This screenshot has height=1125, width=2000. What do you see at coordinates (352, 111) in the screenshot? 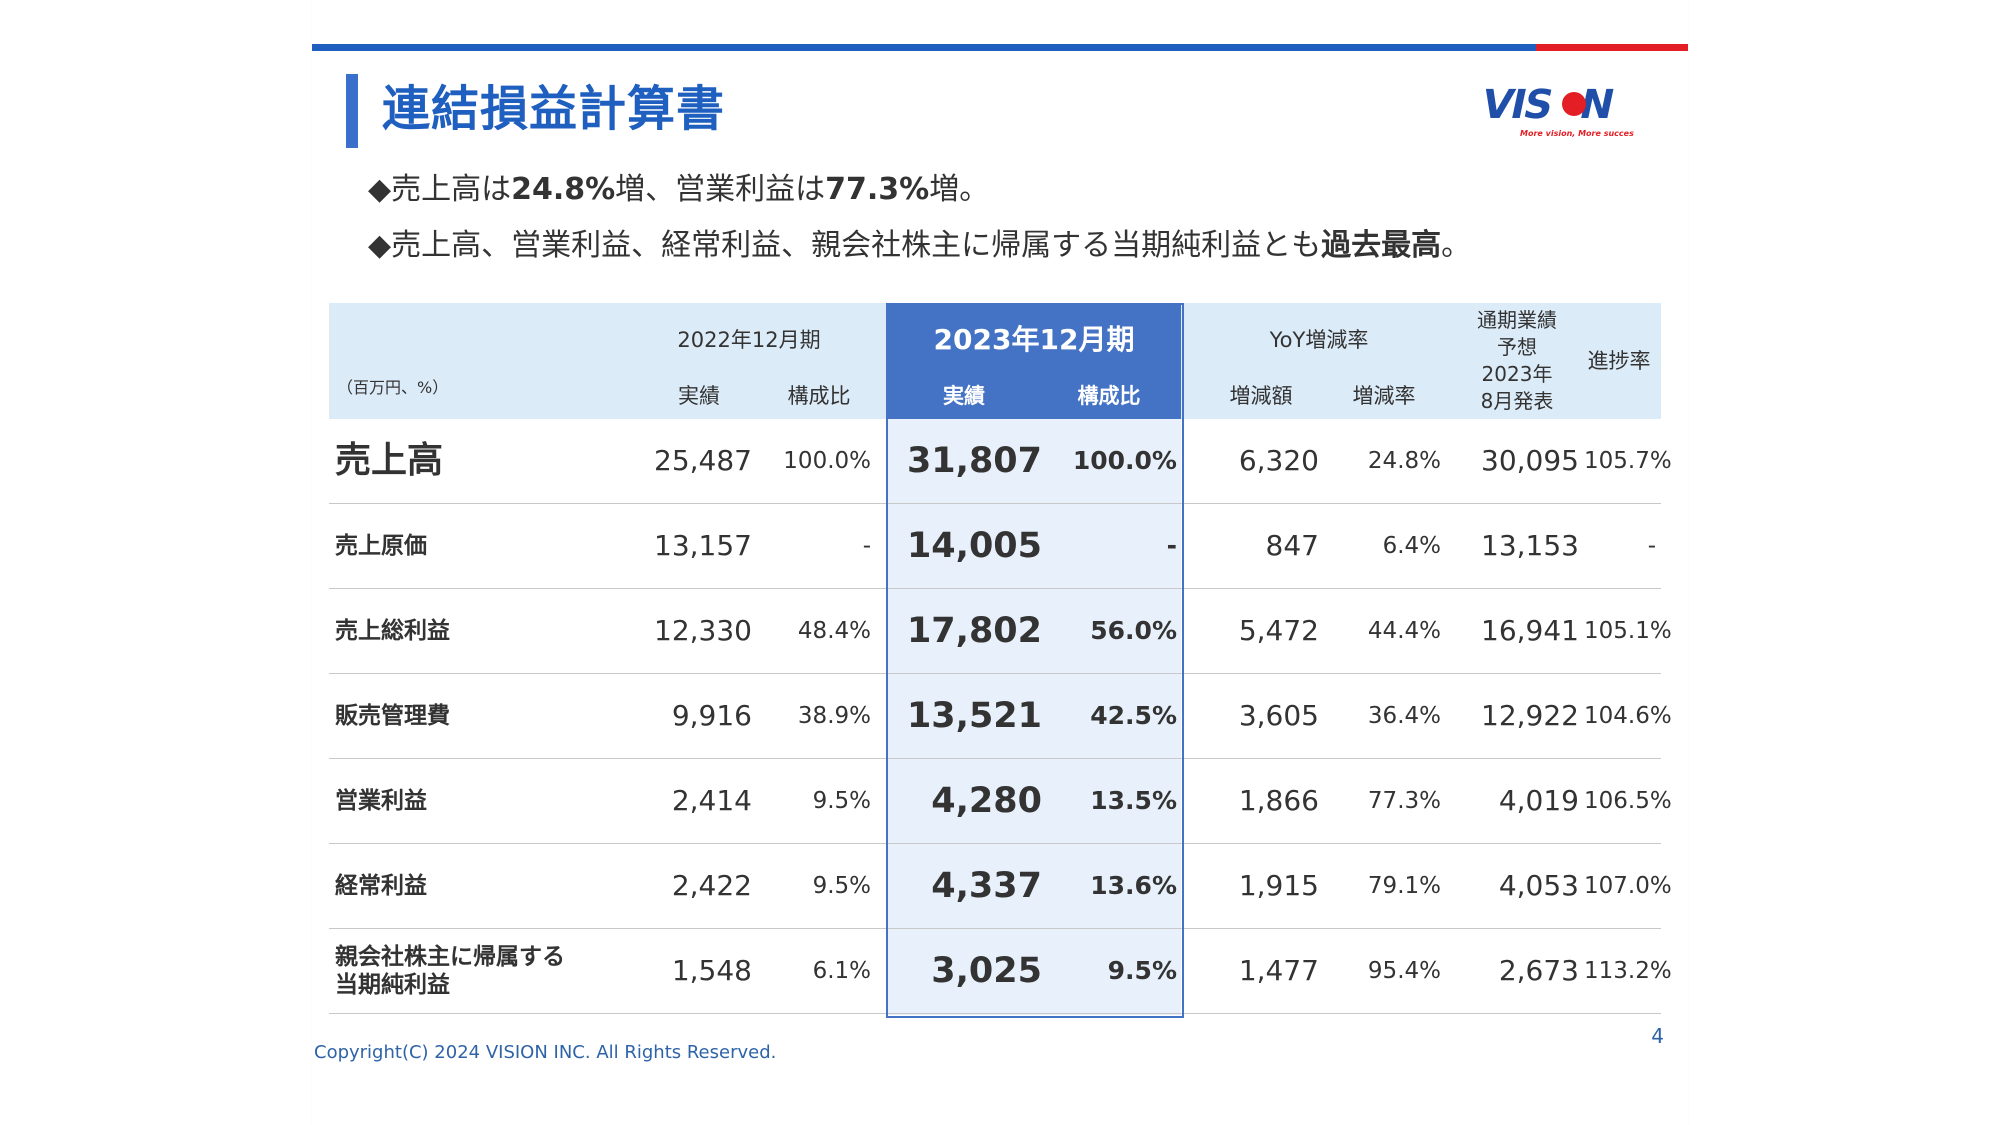
I see `title-accent-bar` at bounding box center [352, 111].